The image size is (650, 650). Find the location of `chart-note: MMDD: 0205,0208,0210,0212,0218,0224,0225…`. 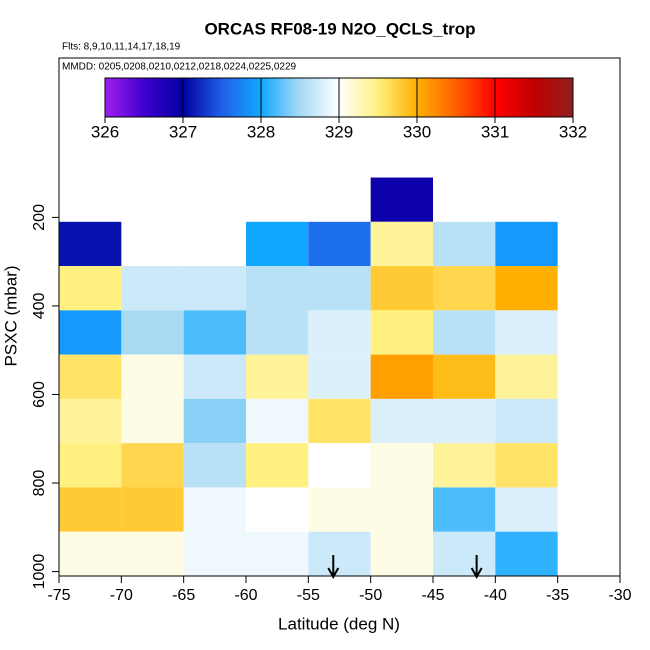

chart-note: MMDD: 0205,0208,0210,0212,0218,0224,0225… is located at coordinates (179, 67).